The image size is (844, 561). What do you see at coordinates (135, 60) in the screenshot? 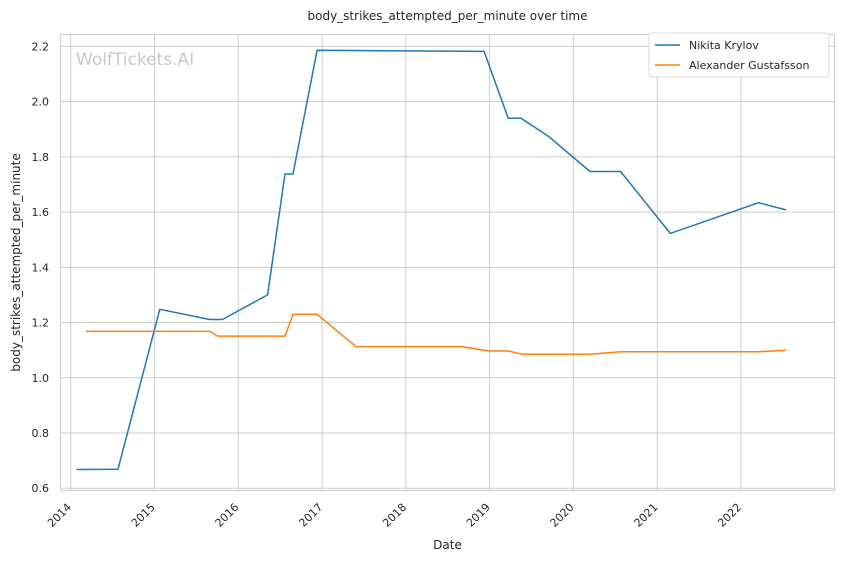
I see `watermark: WolfTickets.AI` at bounding box center [135, 60].